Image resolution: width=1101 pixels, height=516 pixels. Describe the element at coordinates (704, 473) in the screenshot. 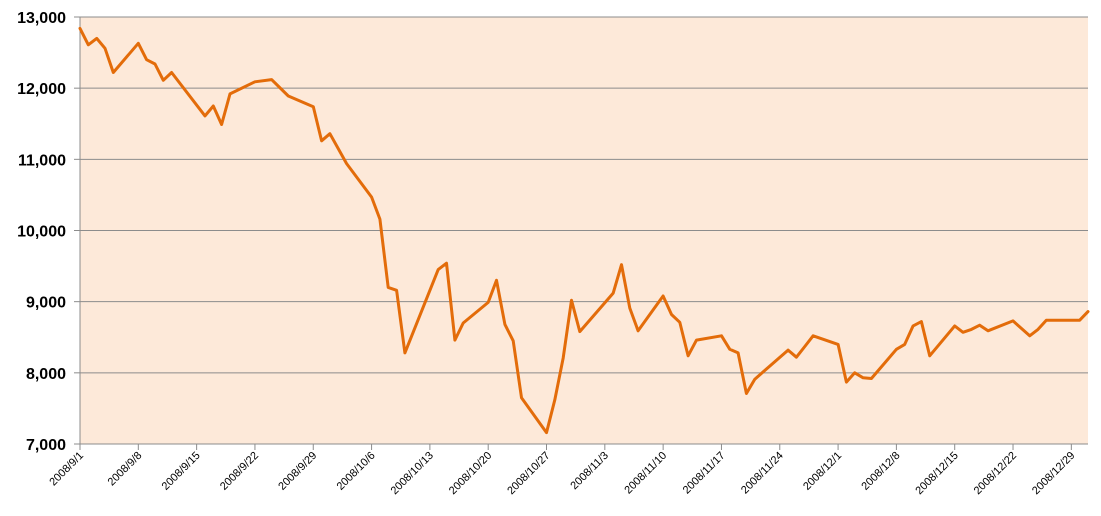

I see `x-tick-label: 2008/11/17` at that location.